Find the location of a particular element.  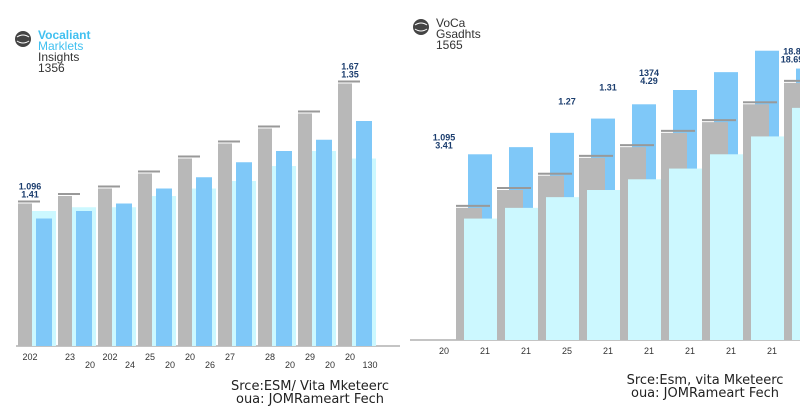

source-right-line2: oua: JOMRameart Fech is located at coordinates (705, 393).